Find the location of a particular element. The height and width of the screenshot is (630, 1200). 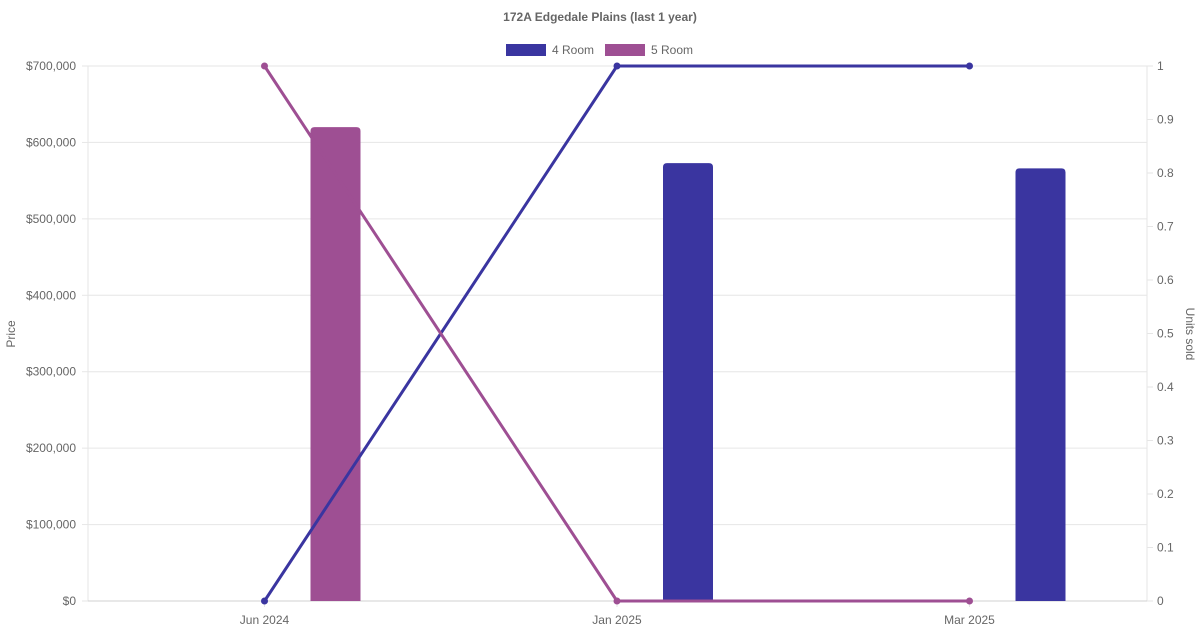

y2-tick-label: 0.3 is located at coordinates (1165, 441).